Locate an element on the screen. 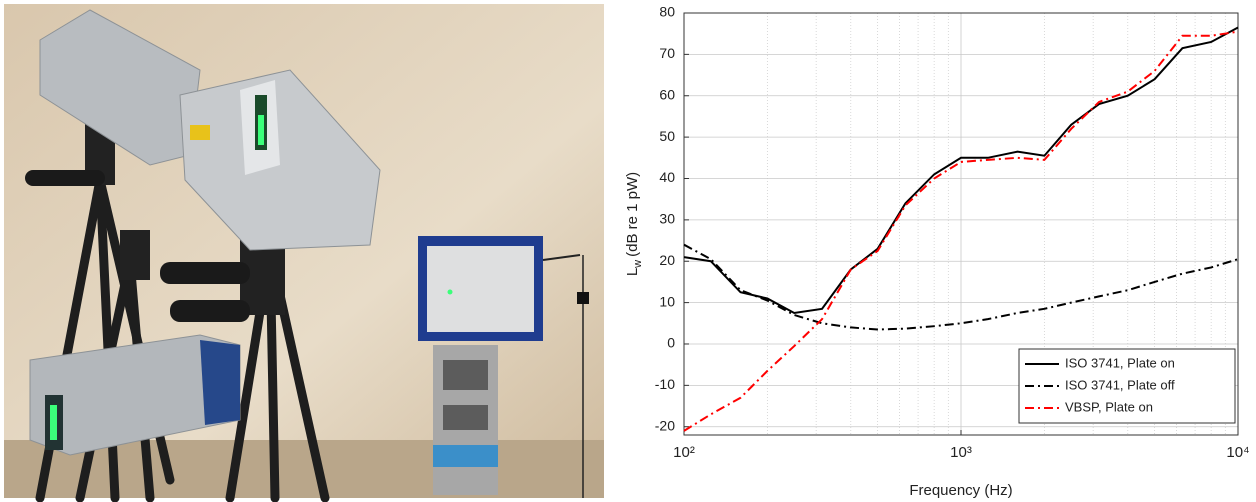 The width and height of the screenshot is (1256, 502). y-tick-label: 50 is located at coordinates (667, 136).